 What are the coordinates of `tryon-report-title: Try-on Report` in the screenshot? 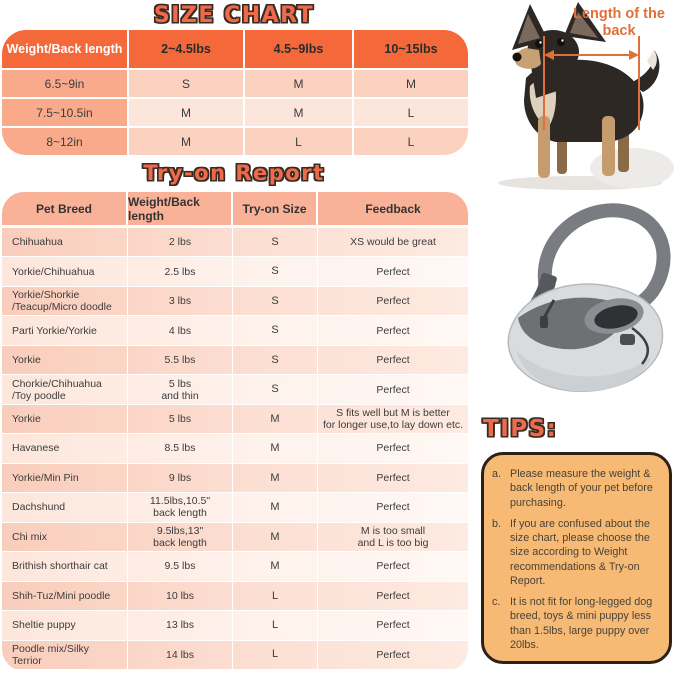 It's located at (234, 173).